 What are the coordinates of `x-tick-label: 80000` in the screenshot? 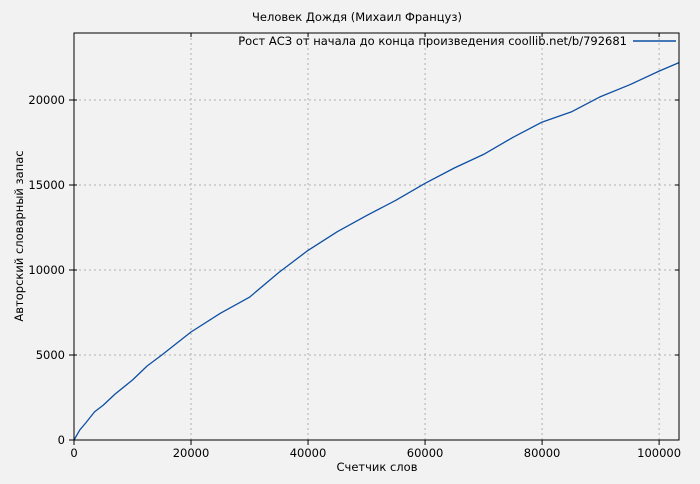 It's located at (542, 453).